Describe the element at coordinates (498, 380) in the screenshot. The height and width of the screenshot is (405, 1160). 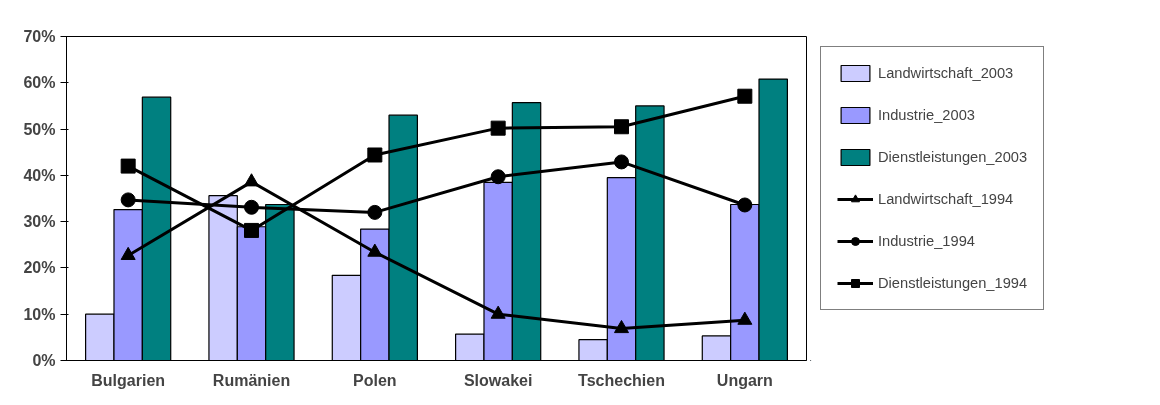
I see `x-tick-label: Slowakei` at that location.